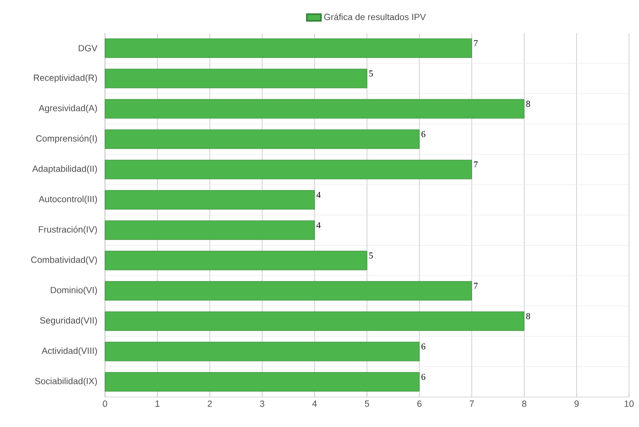  Describe the element at coordinates (65, 78) in the screenshot. I see `y-tick-label: Receptividad(R)` at that location.